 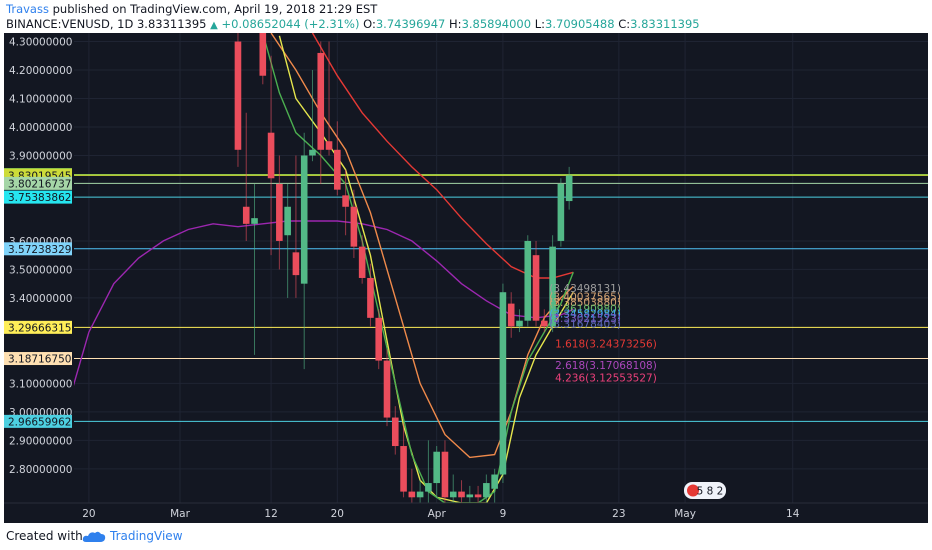 I want to click on time-tick-label: 12, so click(x=270, y=514).